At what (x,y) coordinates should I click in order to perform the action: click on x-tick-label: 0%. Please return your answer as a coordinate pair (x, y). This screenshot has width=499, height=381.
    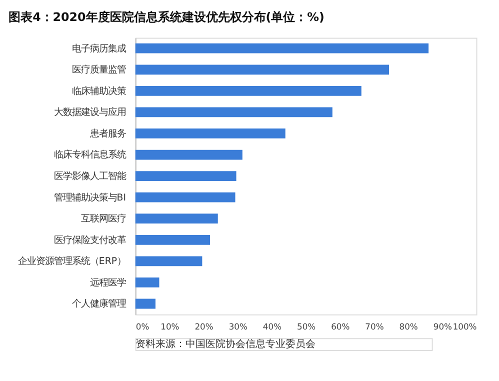
    Looking at the image, I should click on (143, 327).